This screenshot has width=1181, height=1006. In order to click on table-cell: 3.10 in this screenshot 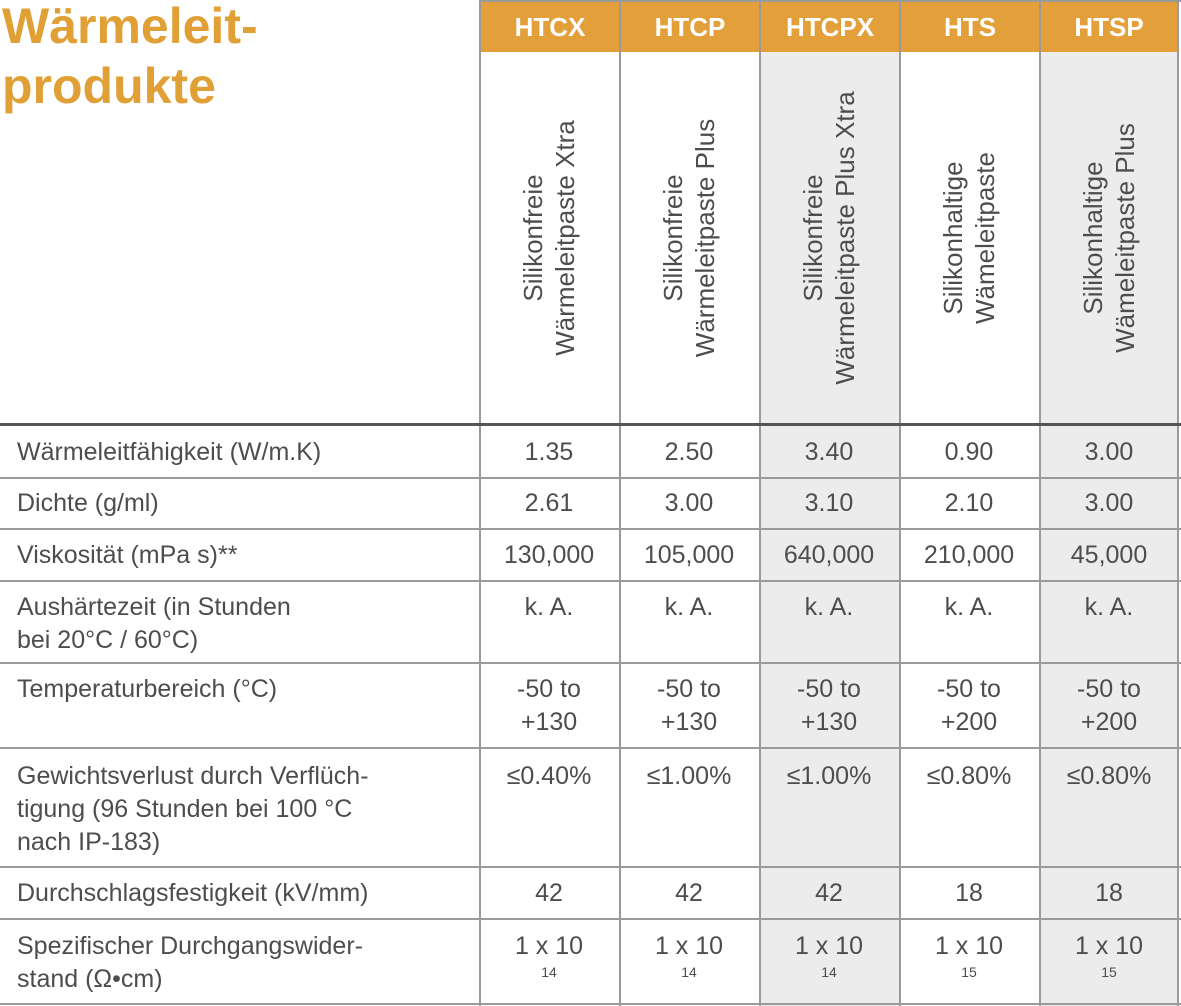, I will do `click(829, 503)`.